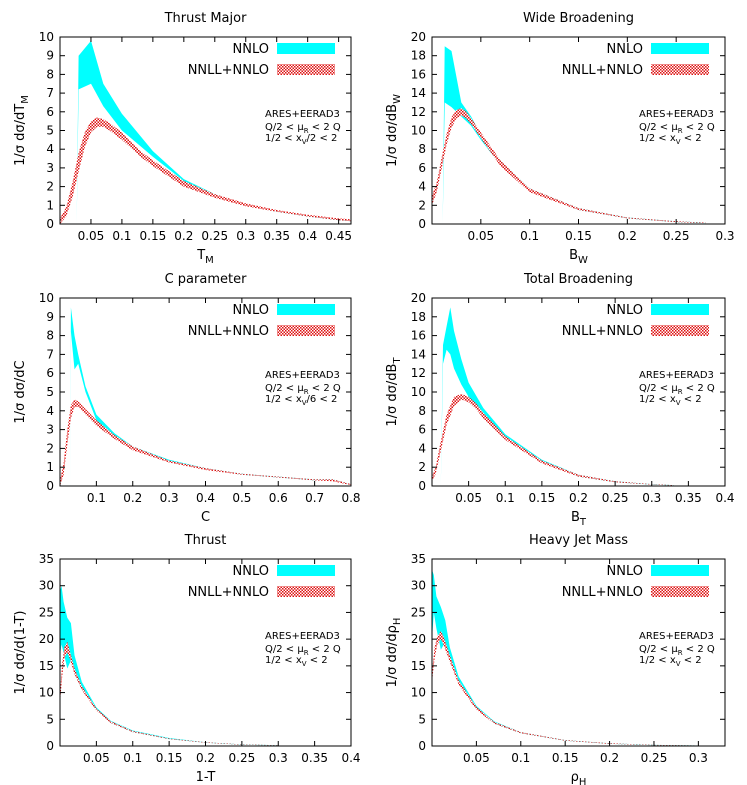 The height and width of the screenshot is (785, 747). Describe the element at coordinates (50, 354) in the screenshot. I see `y-tick-label: 7` at that location.